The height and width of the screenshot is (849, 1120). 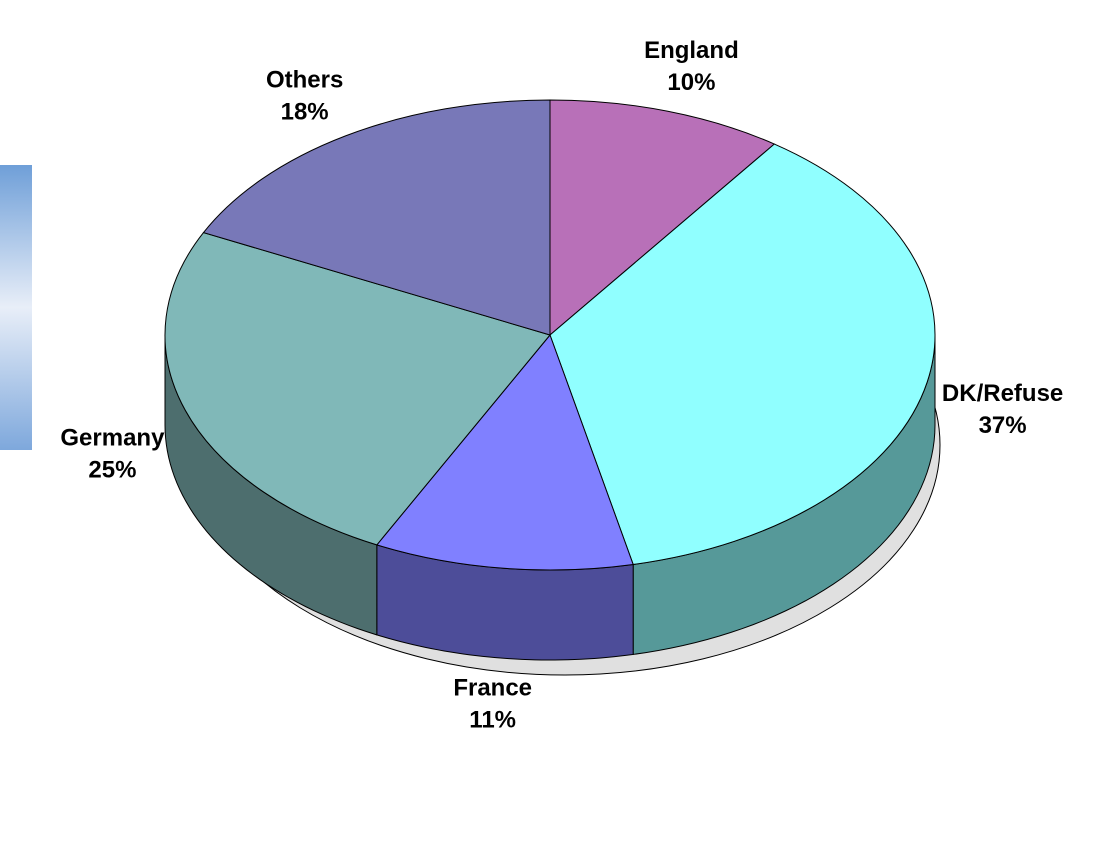 I want to click on slice-label: Germany, so click(x=112, y=438).